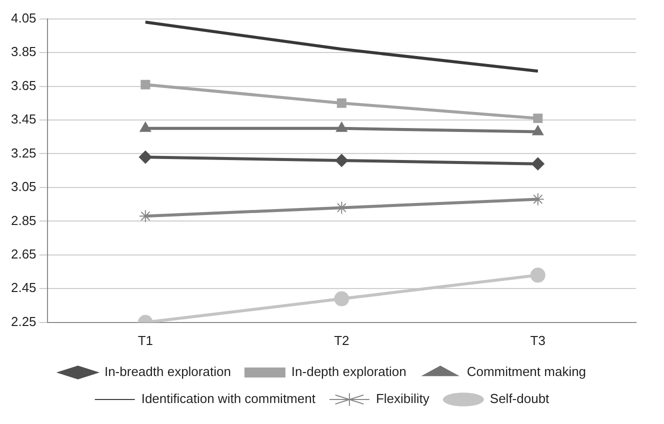  Describe the element at coordinates (23, 18) in the screenshot. I see `y-tick-label: 4.05` at that location.